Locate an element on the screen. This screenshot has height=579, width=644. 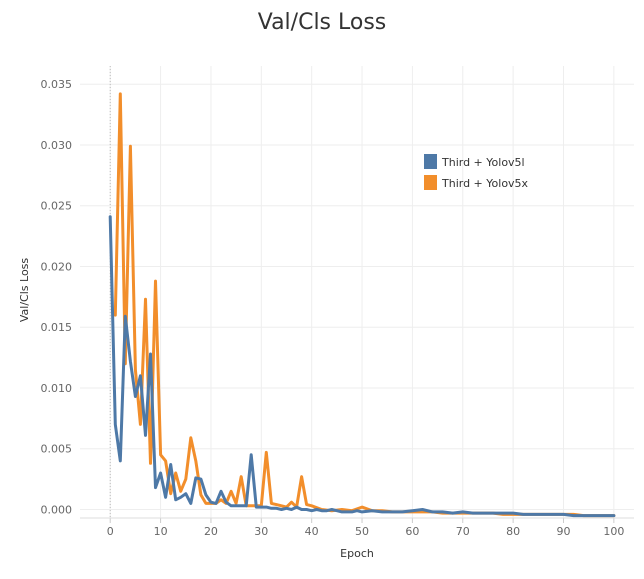
y-tick-label: 0.000 is located at coordinates (57, 509).